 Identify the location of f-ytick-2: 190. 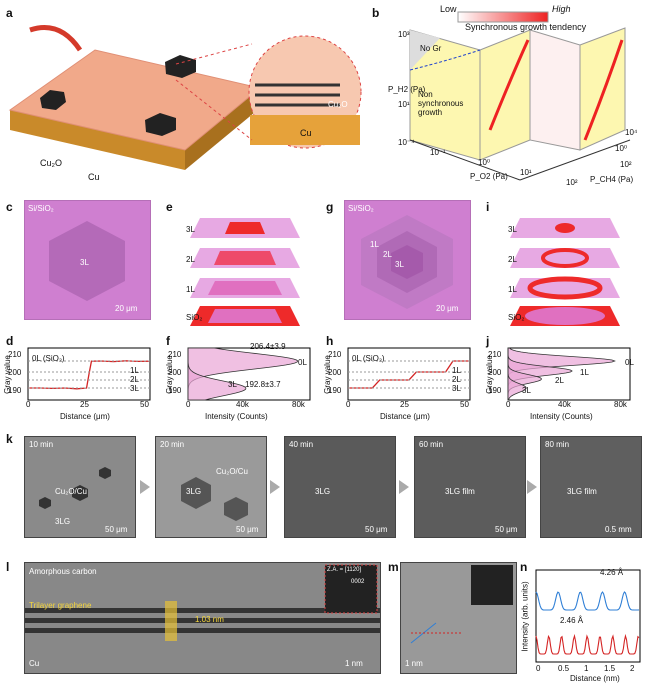
(175, 390).